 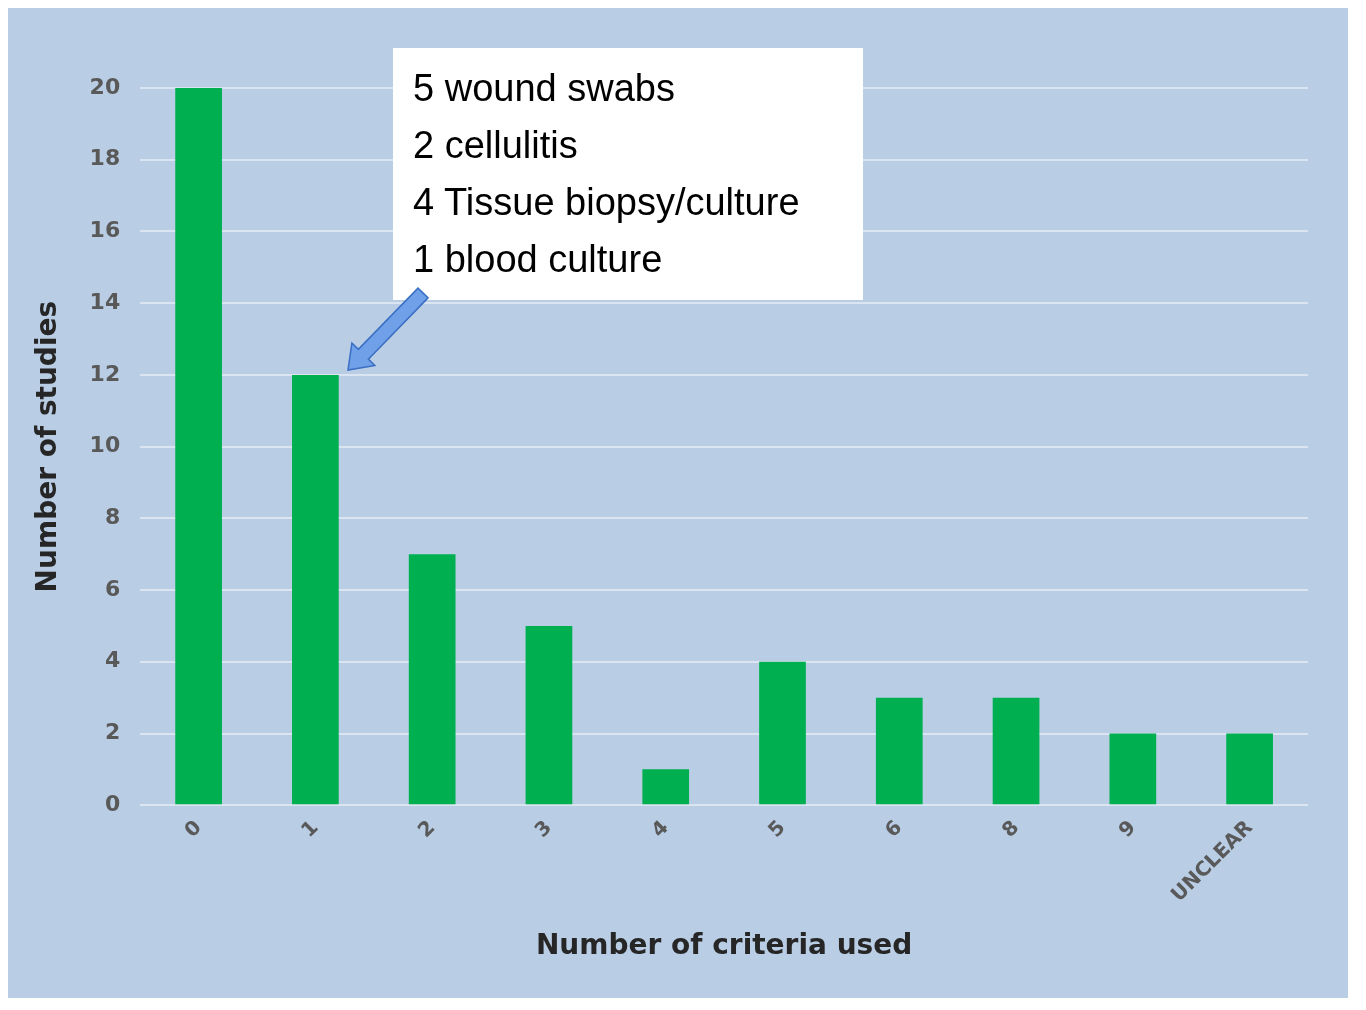 What do you see at coordinates (659, 828) in the screenshot?
I see `x-tick-label: 4` at bounding box center [659, 828].